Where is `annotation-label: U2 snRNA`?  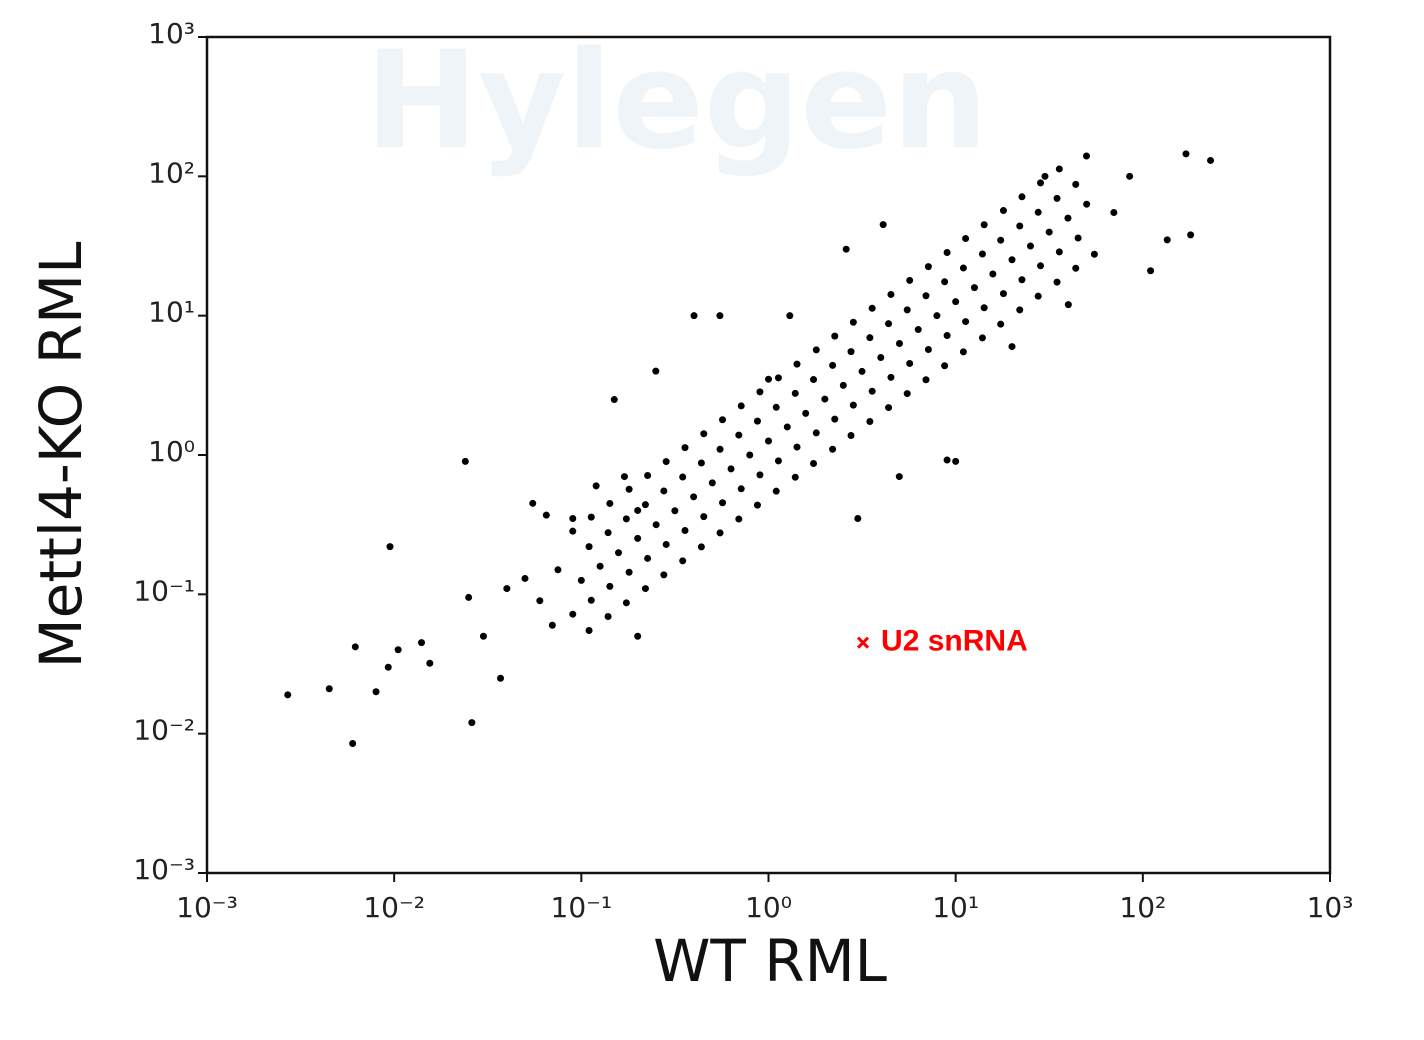
annotation-label: U2 snRNA is located at coordinates (954, 641).